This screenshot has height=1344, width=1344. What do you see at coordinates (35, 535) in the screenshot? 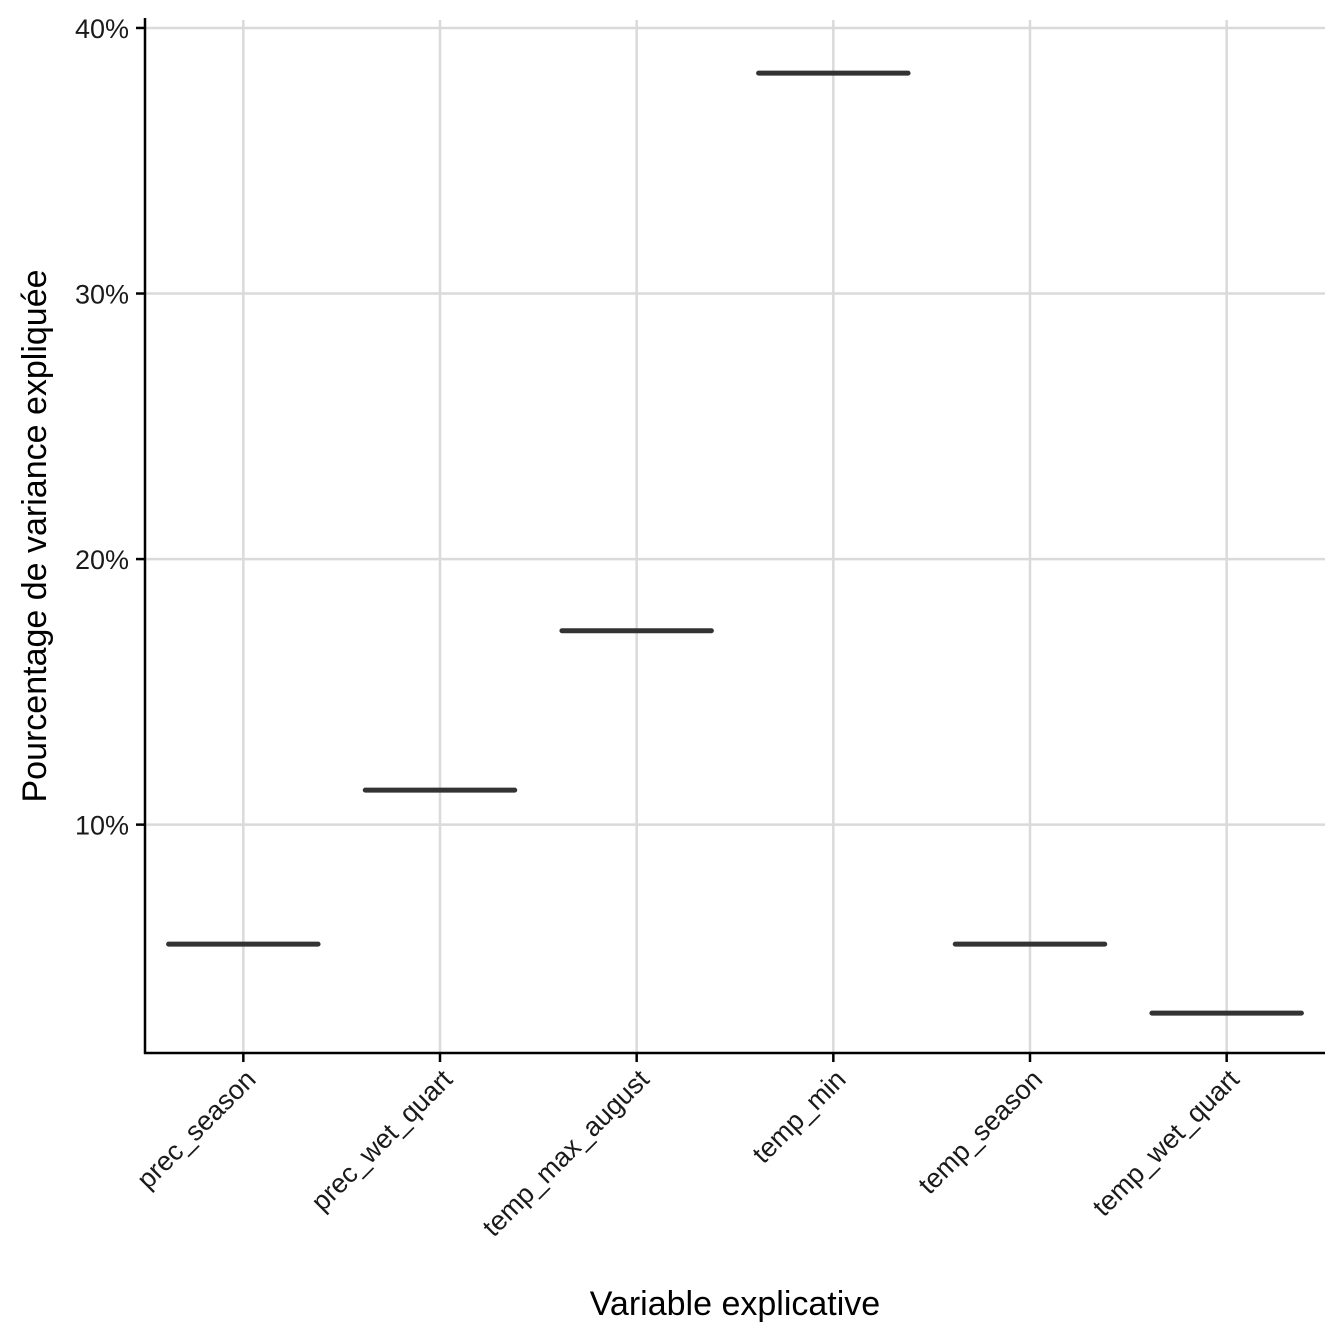
I see `y-axis-title: Pourcentage de variance expliquée` at bounding box center [35, 535].